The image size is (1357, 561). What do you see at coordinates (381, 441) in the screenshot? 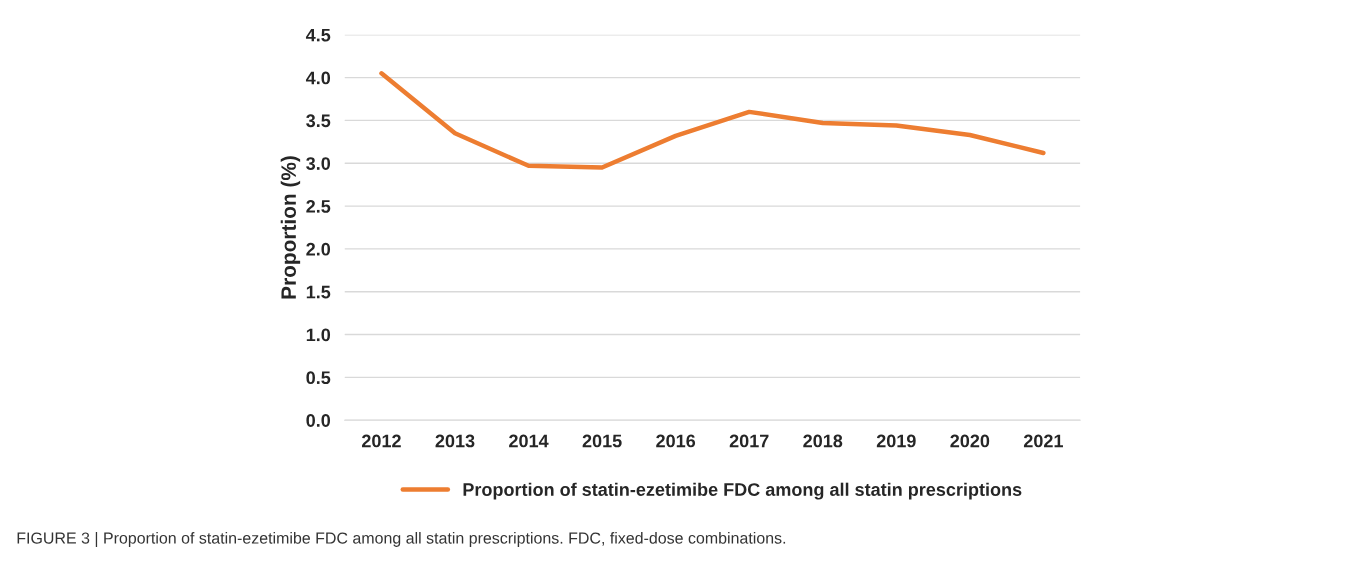
I see `x-tick-label: 2012` at bounding box center [381, 441].